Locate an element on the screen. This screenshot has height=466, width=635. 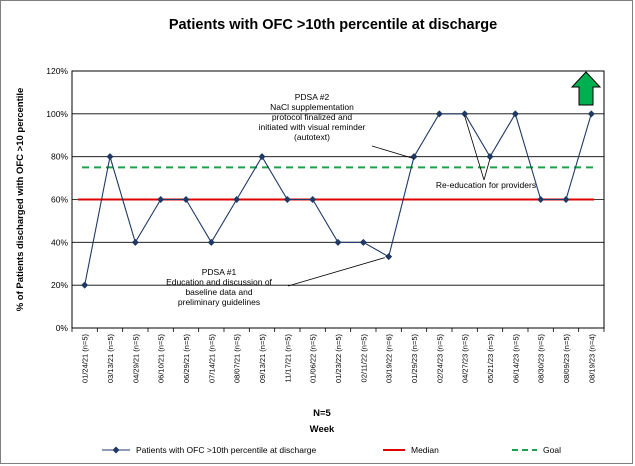
x-tick-label: 04/27/23 (n=5) is located at coordinates (465, 358).